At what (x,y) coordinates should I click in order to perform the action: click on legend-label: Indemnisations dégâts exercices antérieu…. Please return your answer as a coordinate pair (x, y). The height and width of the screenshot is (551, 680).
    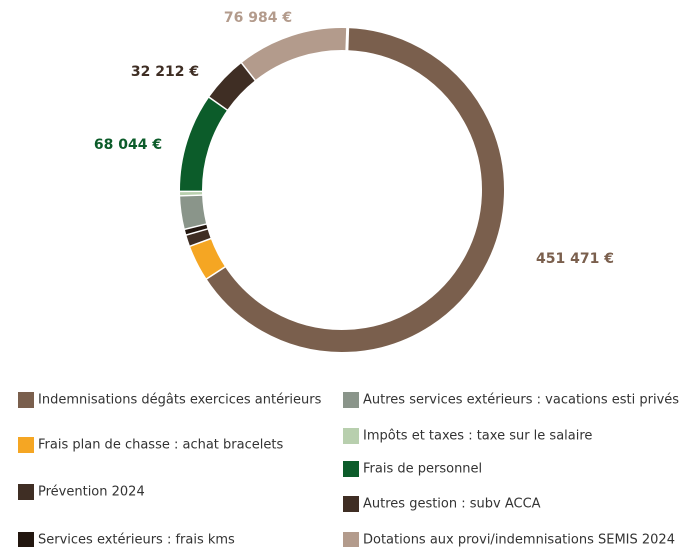
    Looking at the image, I should click on (180, 400).